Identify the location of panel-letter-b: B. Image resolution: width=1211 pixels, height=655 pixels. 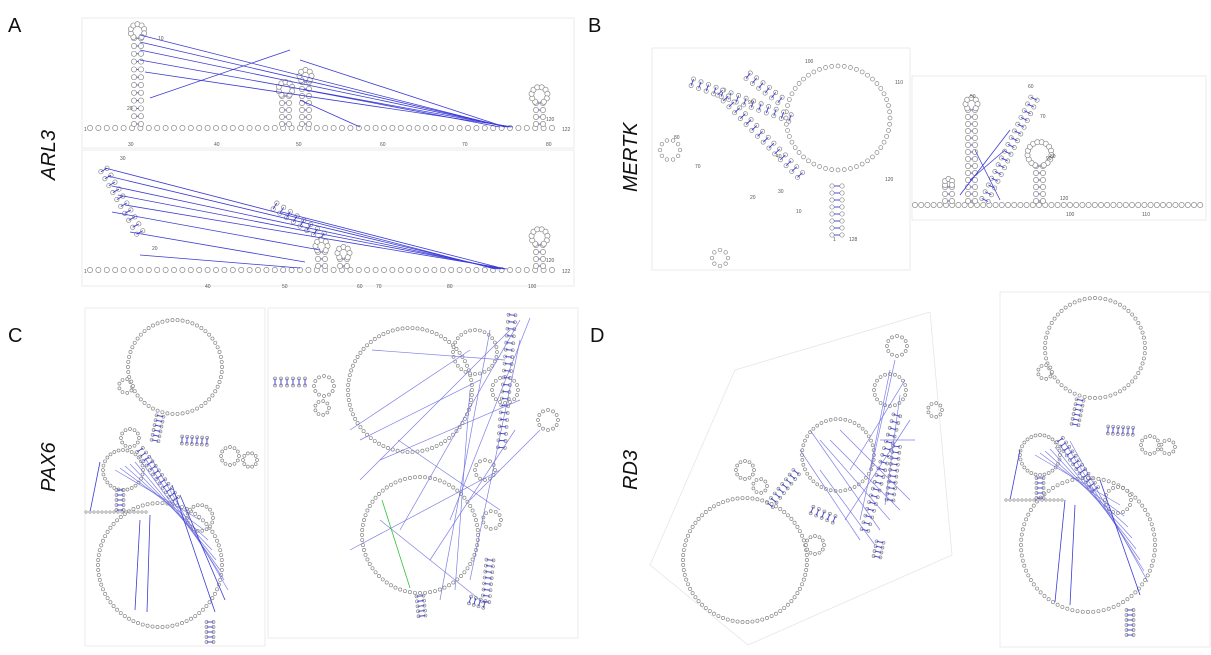
(594, 26).